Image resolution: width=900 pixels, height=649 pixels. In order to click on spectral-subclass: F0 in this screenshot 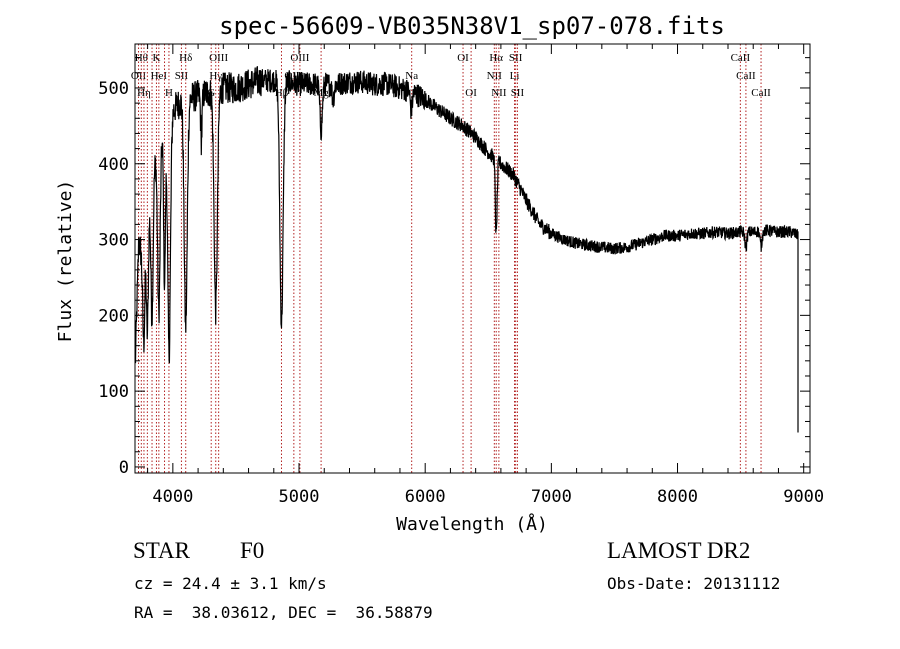, I will do `click(252, 550)`.